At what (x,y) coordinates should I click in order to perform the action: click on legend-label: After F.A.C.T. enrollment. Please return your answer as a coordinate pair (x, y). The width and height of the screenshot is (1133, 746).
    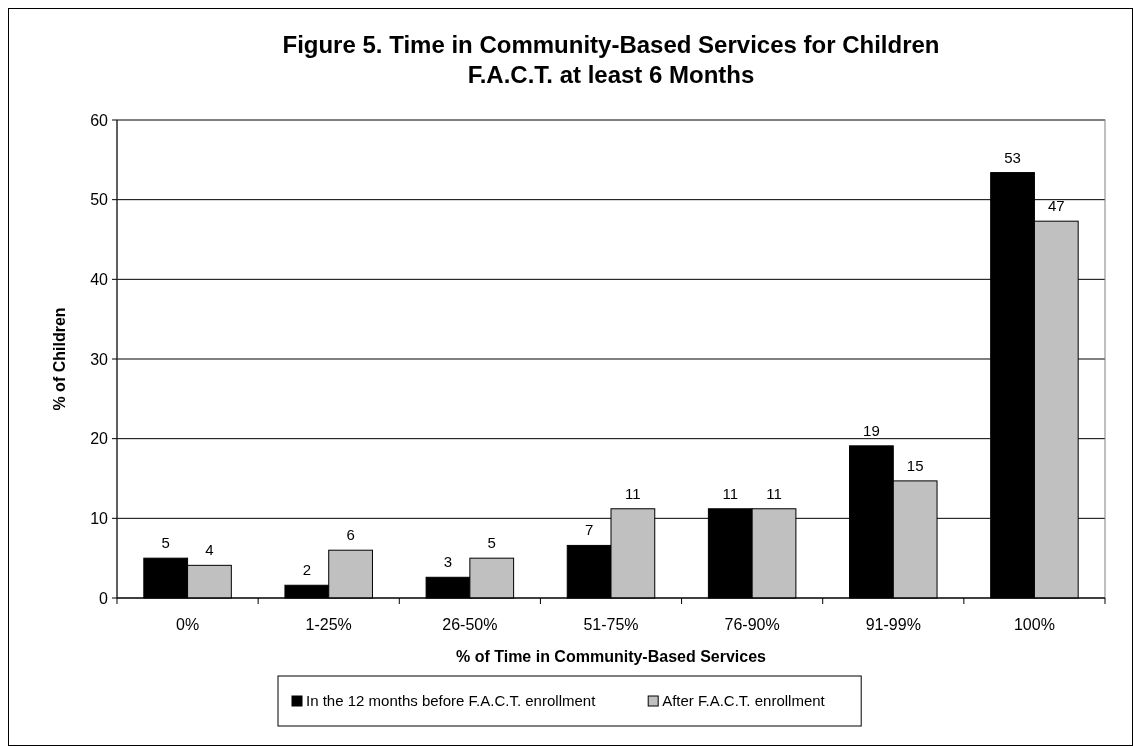
    Looking at the image, I should click on (744, 700).